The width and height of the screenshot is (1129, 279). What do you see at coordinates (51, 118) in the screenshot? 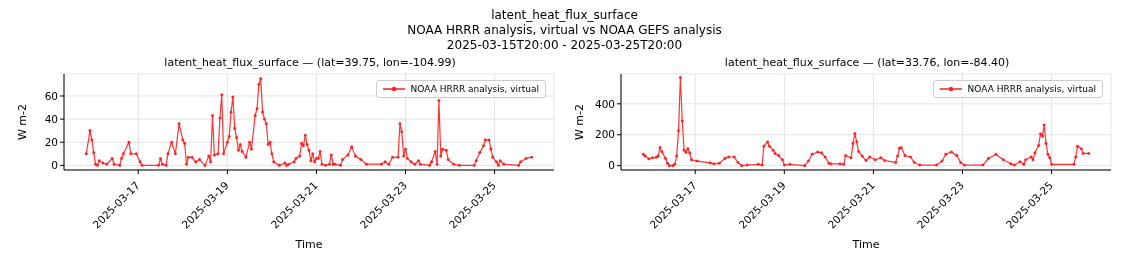
I see `y-tick-label: 40` at bounding box center [51, 118].